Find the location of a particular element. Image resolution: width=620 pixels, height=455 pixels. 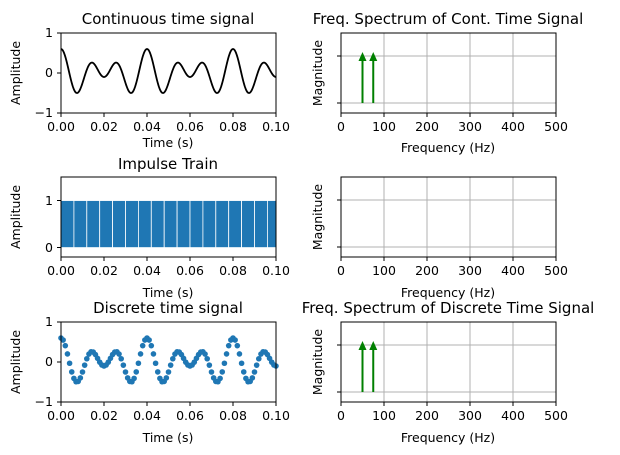

y-ticks: 1 0 is located at coordinates (53, 224).